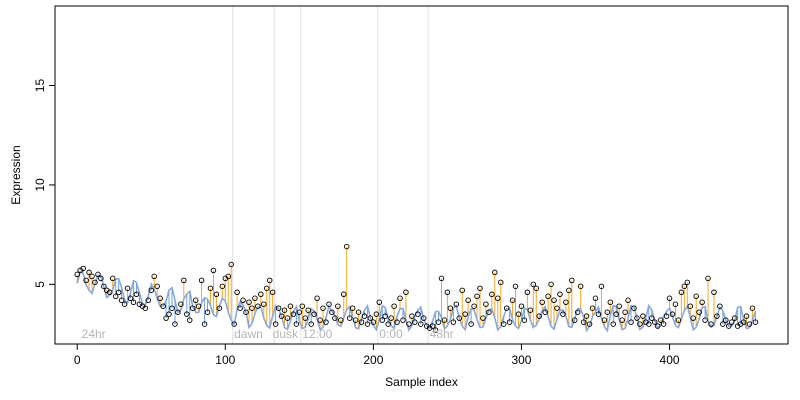 The width and height of the screenshot is (800, 400). Describe the element at coordinates (40, 284) in the screenshot. I see `y-tick-label: 5` at that location.